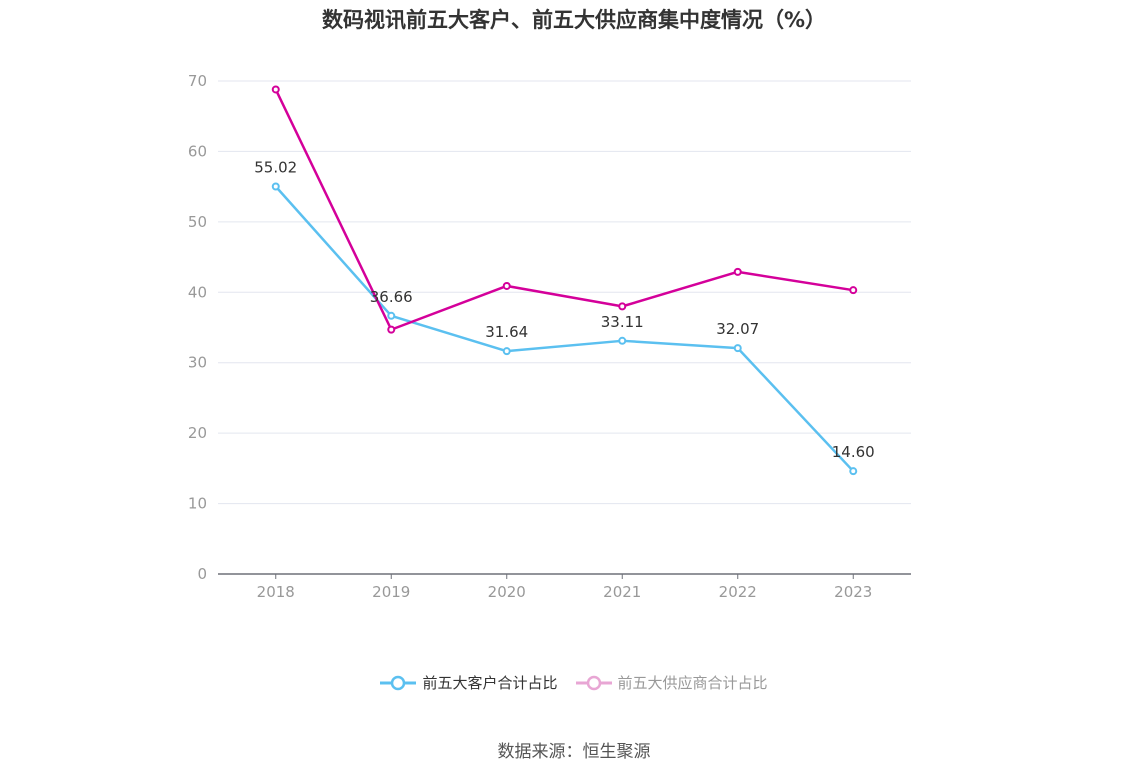  I want to click on x-axis: 2018 2019 2020 2021 2022 2023, so click(564, 587).